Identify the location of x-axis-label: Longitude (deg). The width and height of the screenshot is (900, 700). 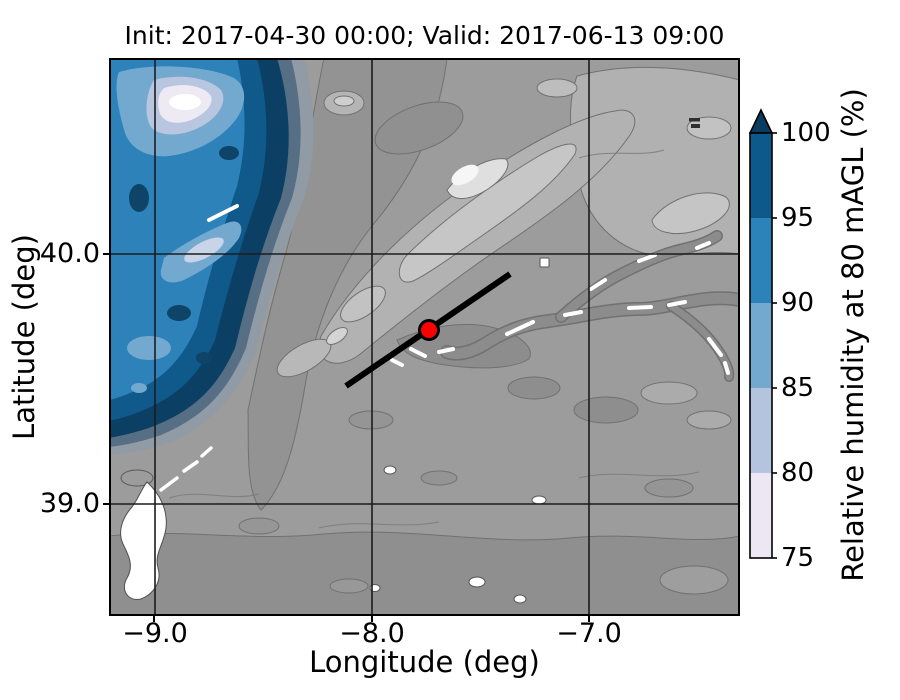
(424, 662).